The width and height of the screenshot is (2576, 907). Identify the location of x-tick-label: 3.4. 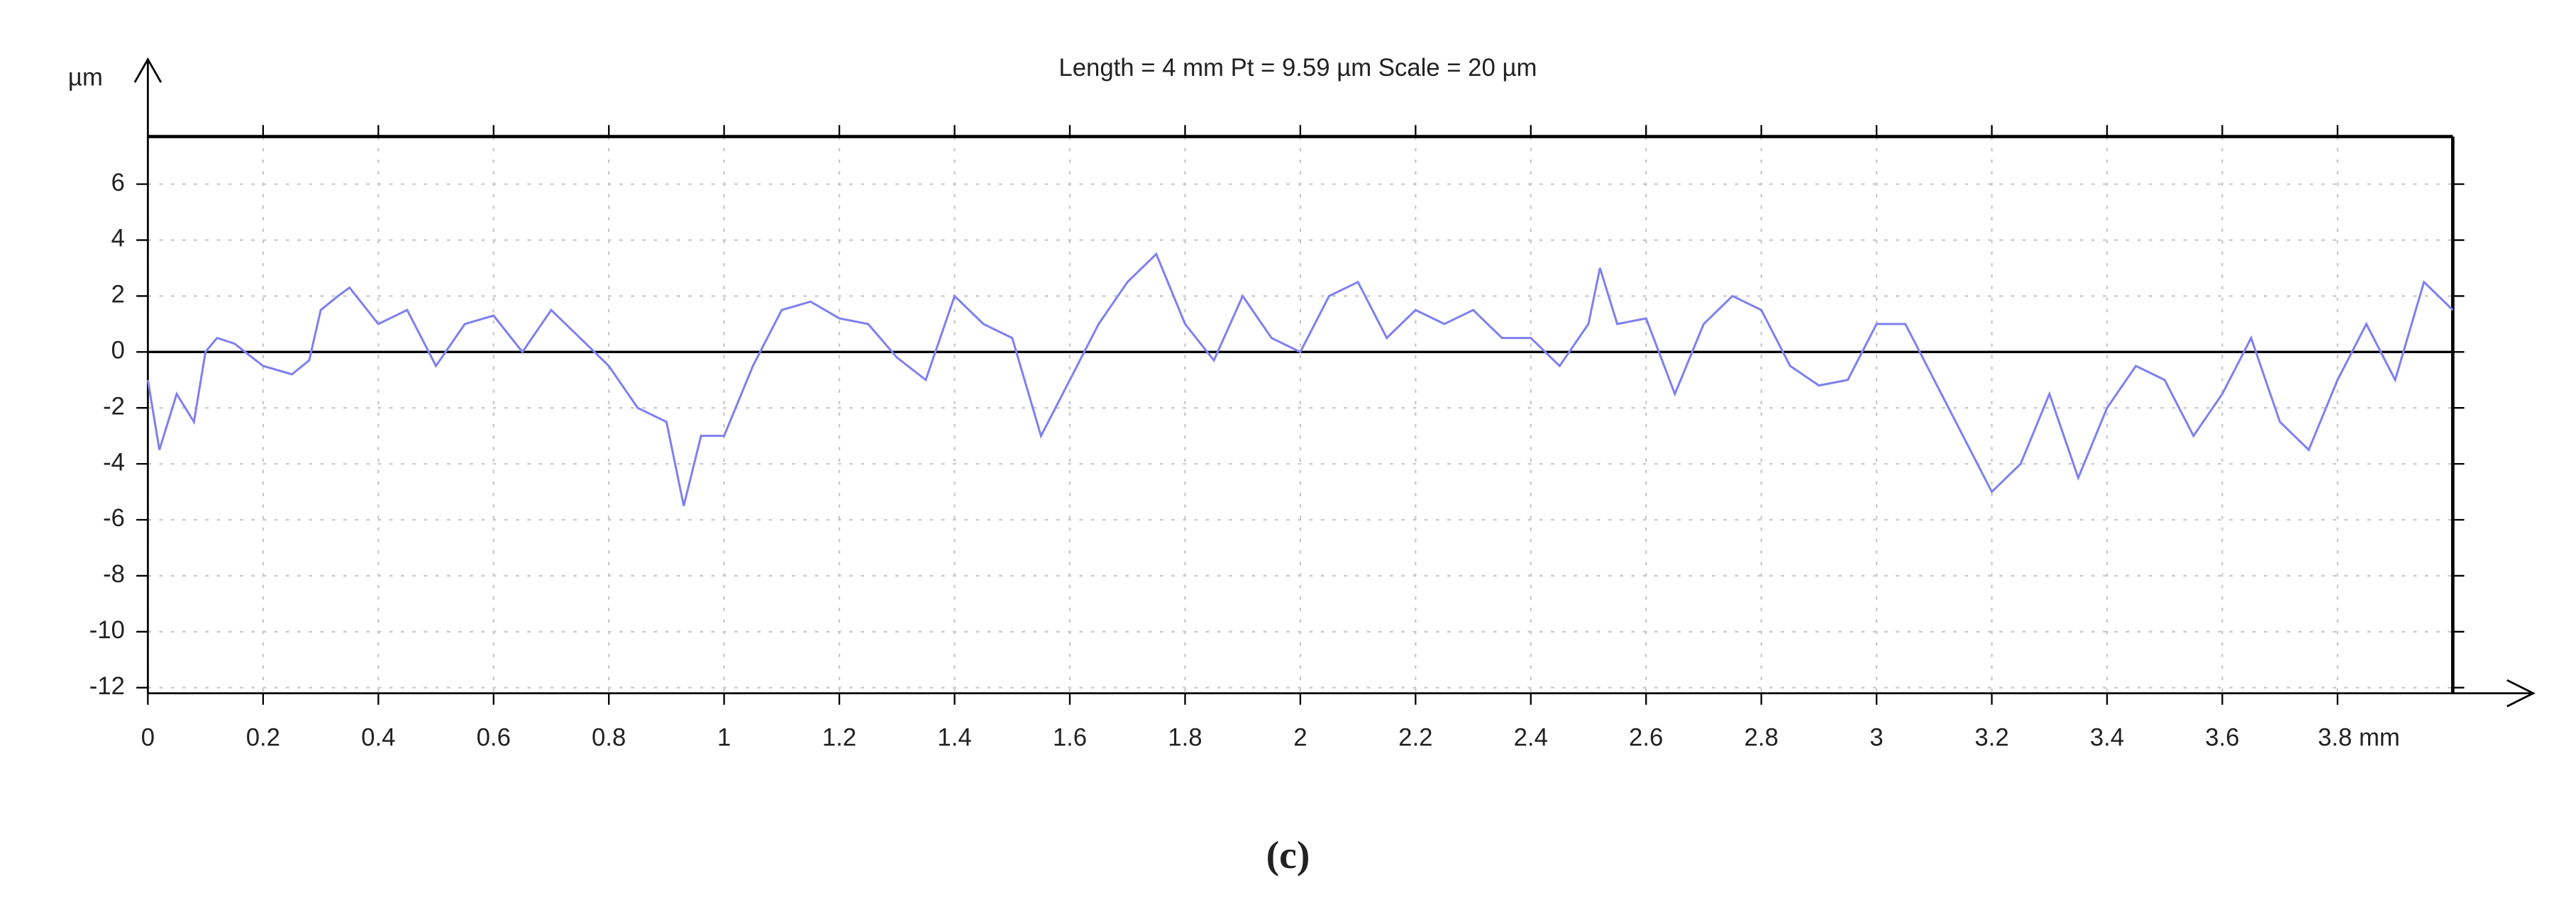
(2107, 739).